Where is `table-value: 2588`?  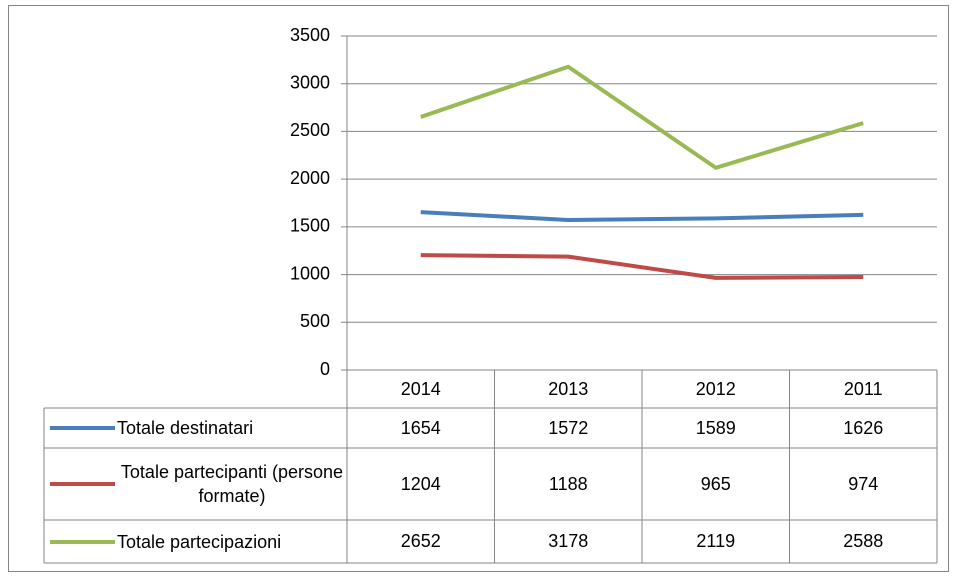
table-value: 2588 is located at coordinates (863, 541).